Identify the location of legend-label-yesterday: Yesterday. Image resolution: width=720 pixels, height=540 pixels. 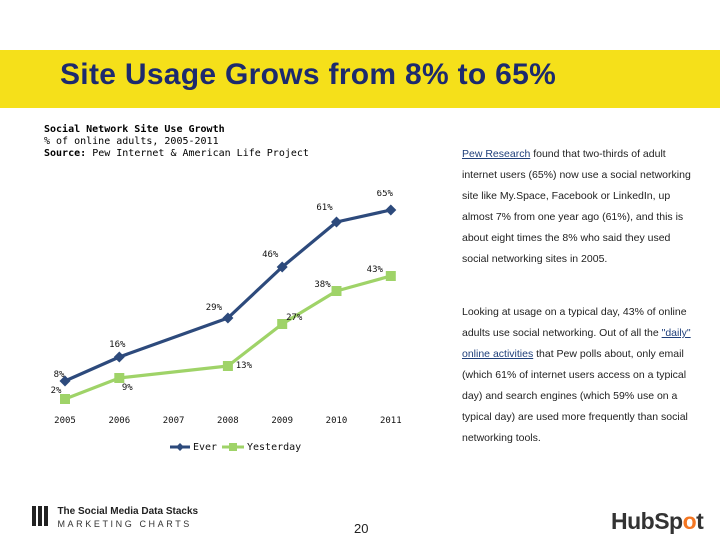
(274, 447).